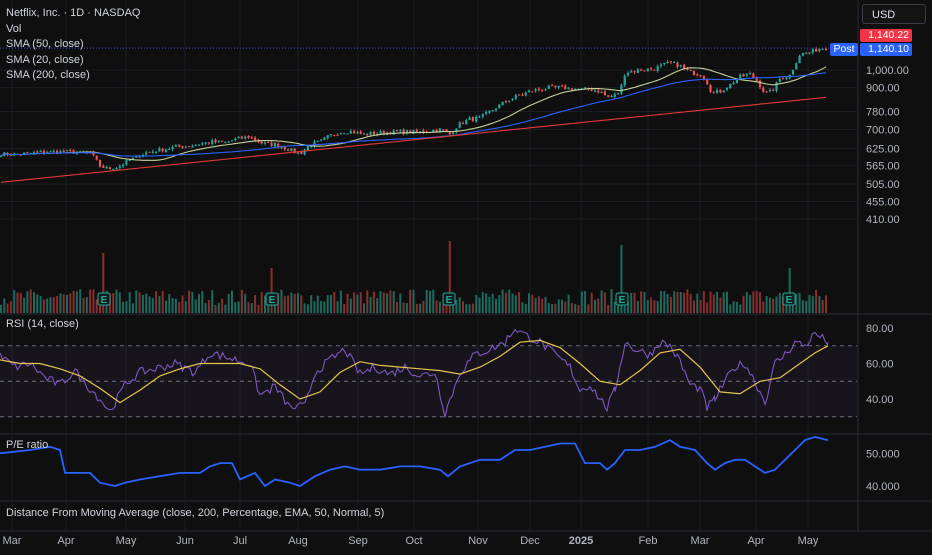  I want to click on pe-line, so click(414, 461).